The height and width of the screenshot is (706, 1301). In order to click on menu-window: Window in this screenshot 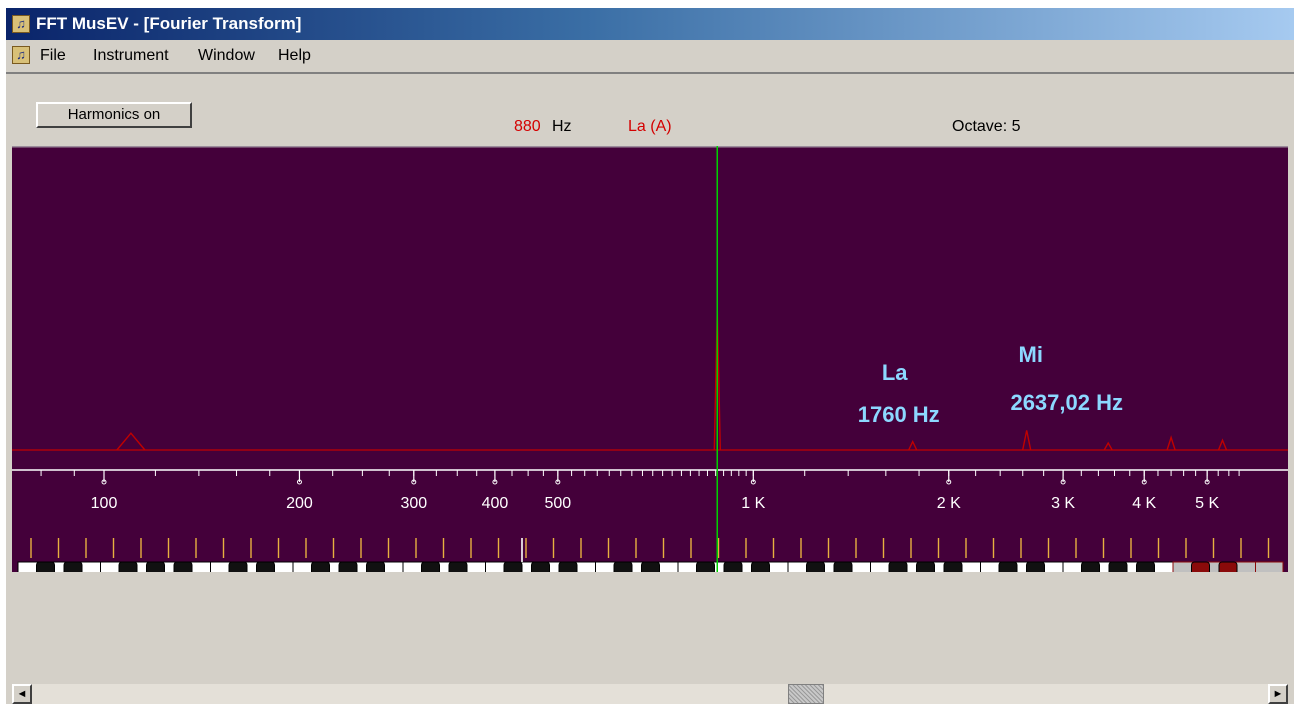, I will do `click(226, 55)`.